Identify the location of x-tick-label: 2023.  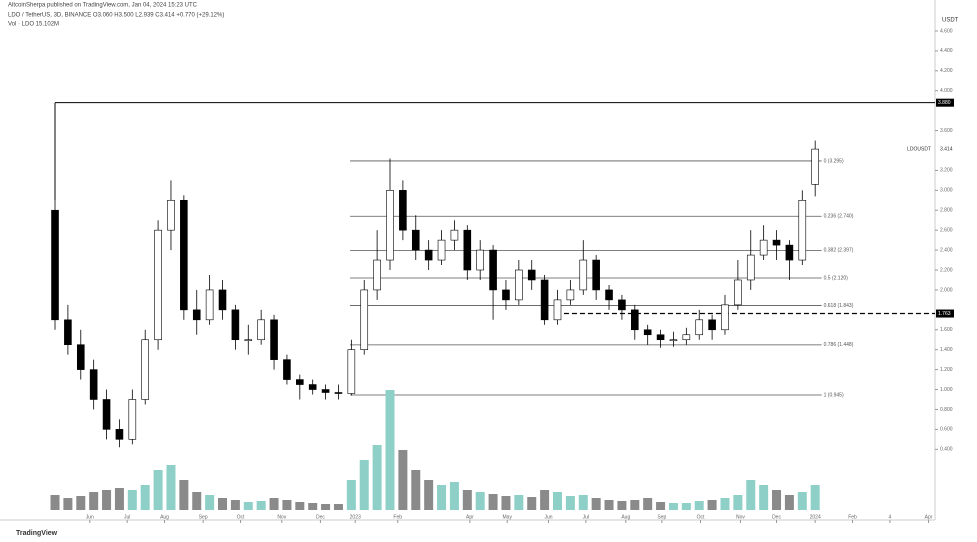
(355, 517).